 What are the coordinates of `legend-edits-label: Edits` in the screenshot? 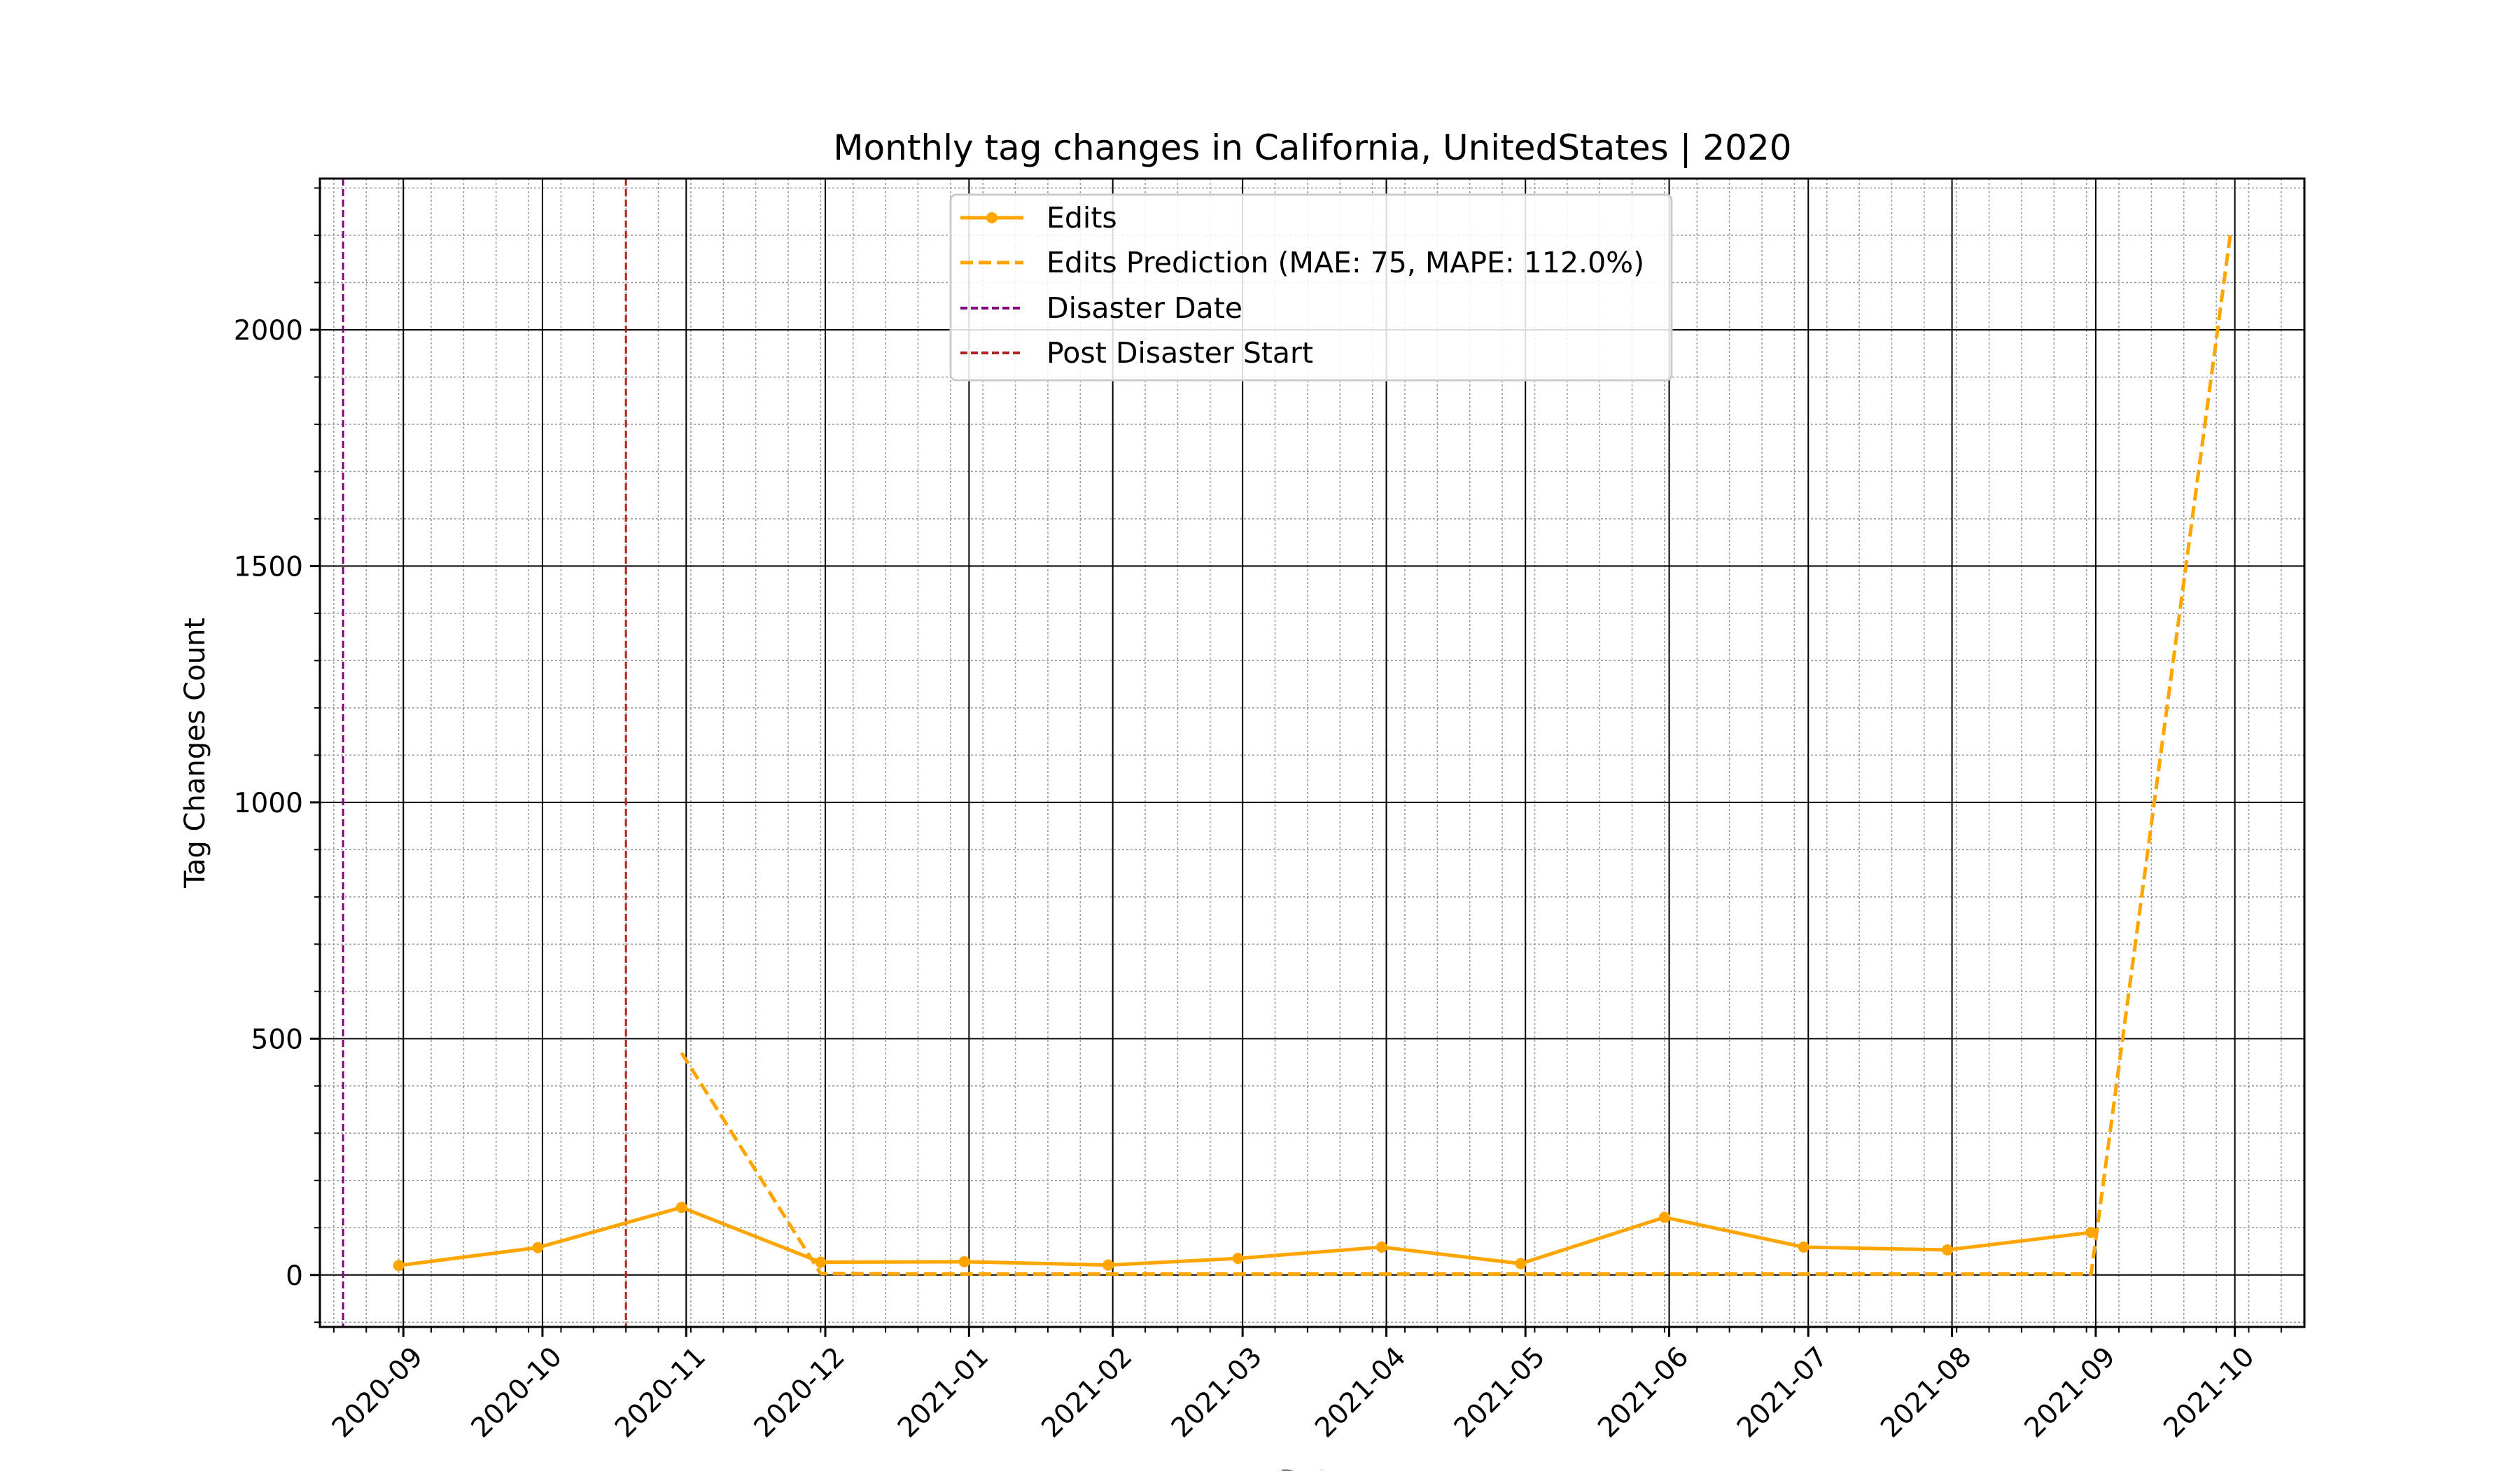 It's located at (1081, 218).